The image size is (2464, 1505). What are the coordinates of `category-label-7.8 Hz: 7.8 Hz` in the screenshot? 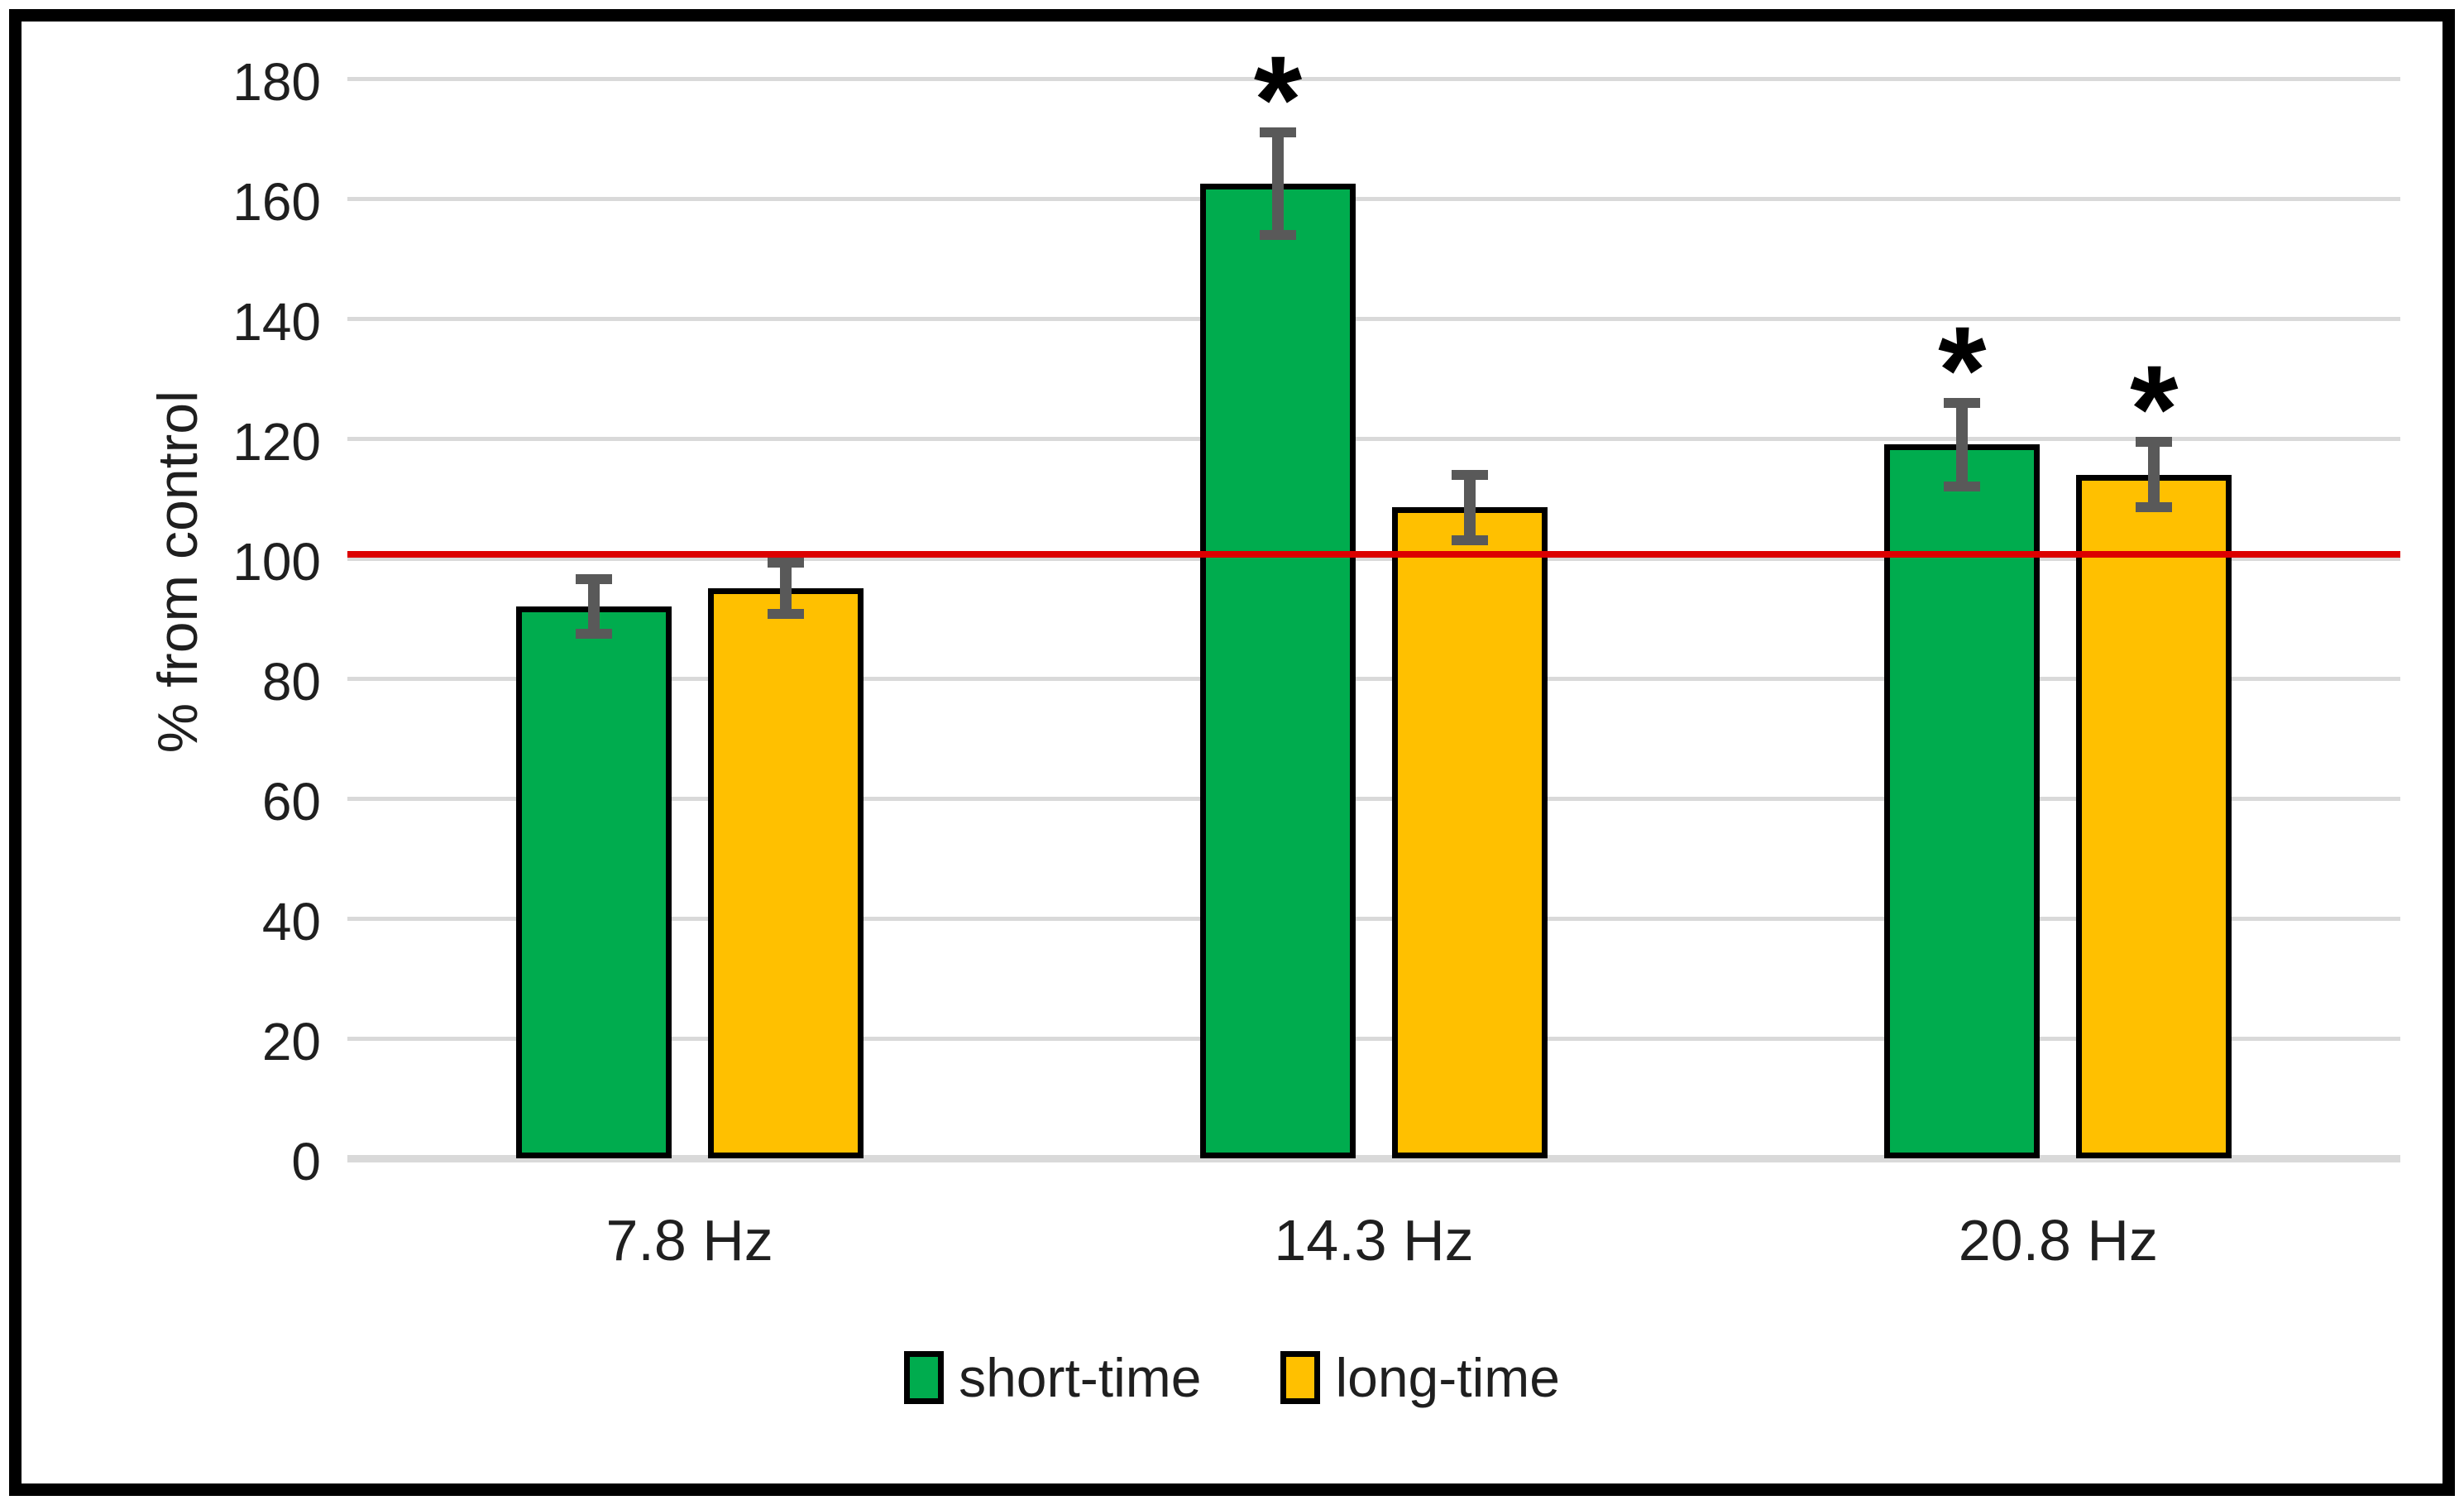 It's located at (689, 1240).